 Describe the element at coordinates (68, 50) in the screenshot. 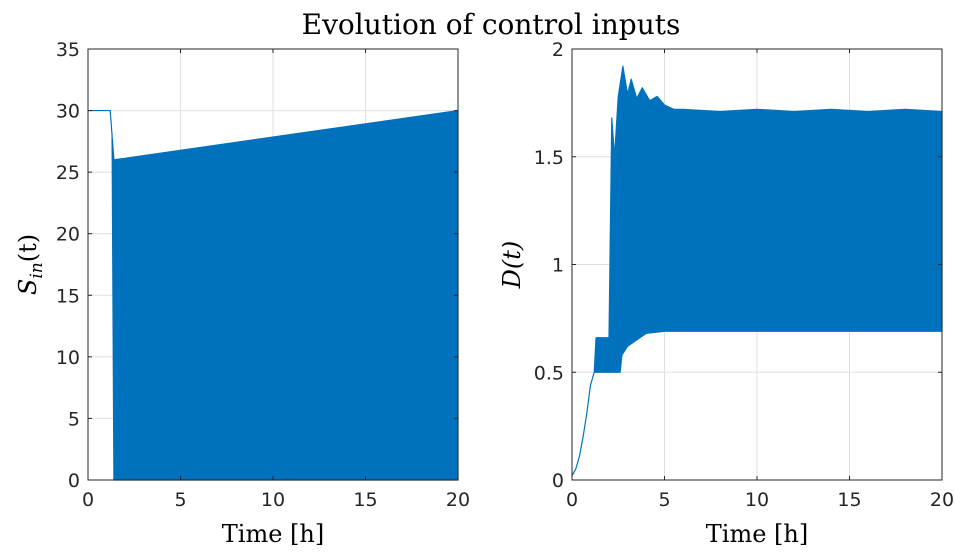

I see `y-tick-label: 35` at that location.